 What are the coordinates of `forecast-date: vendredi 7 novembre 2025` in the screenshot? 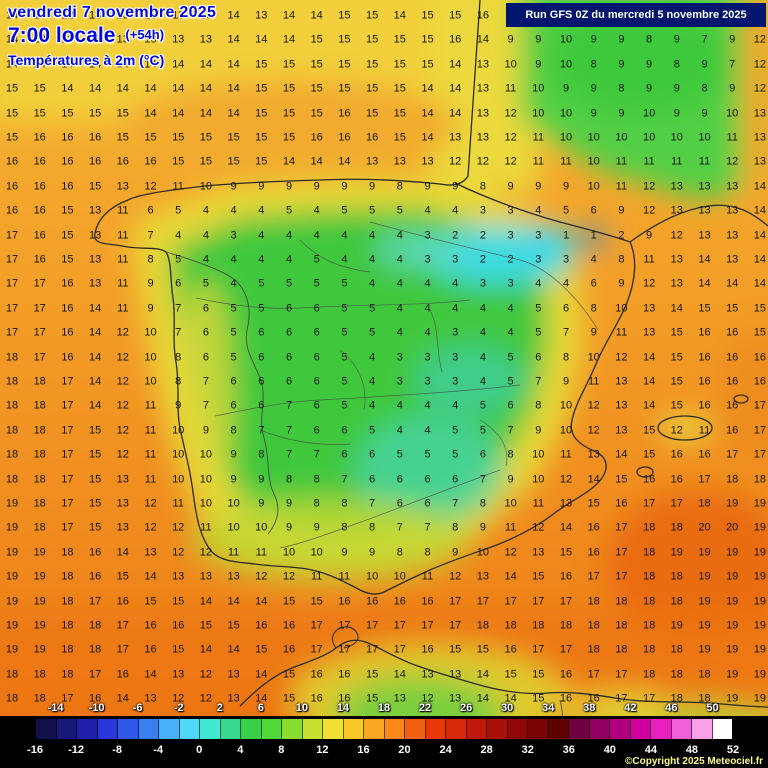 It's located at (112, 12).